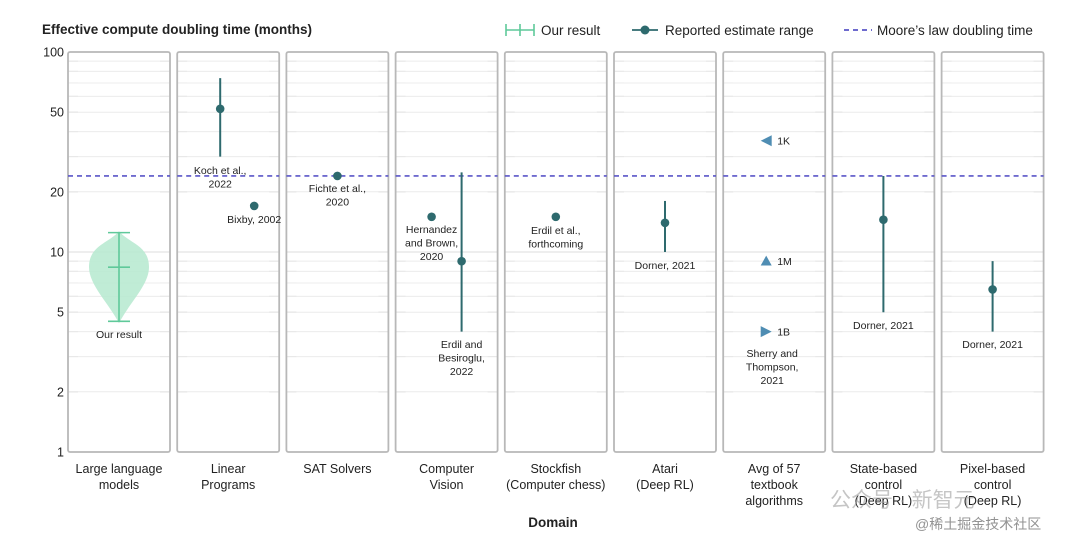 The height and width of the screenshot is (541, 1080). I want to click on koch-2022-point, so click(220, 109).